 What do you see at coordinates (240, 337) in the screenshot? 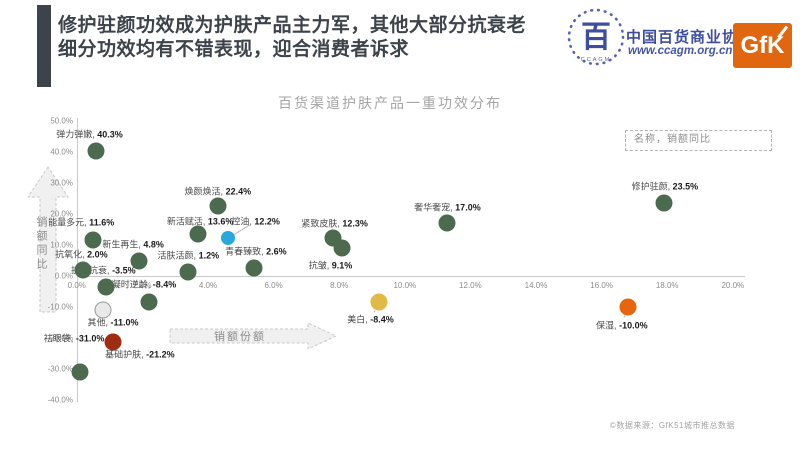
I see `x-axis-label: 销额份额` at bounding box center [240, 337].